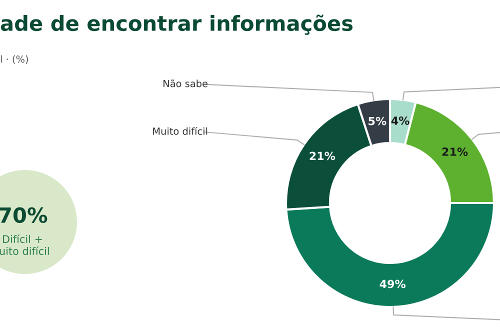 Image resolution: width=500 pixels, height=334 pixels. What do you see at coordinates (180, 130) in the screenshot?
I see `slice-label: Muito difícil` at bounding box center [180, 130].